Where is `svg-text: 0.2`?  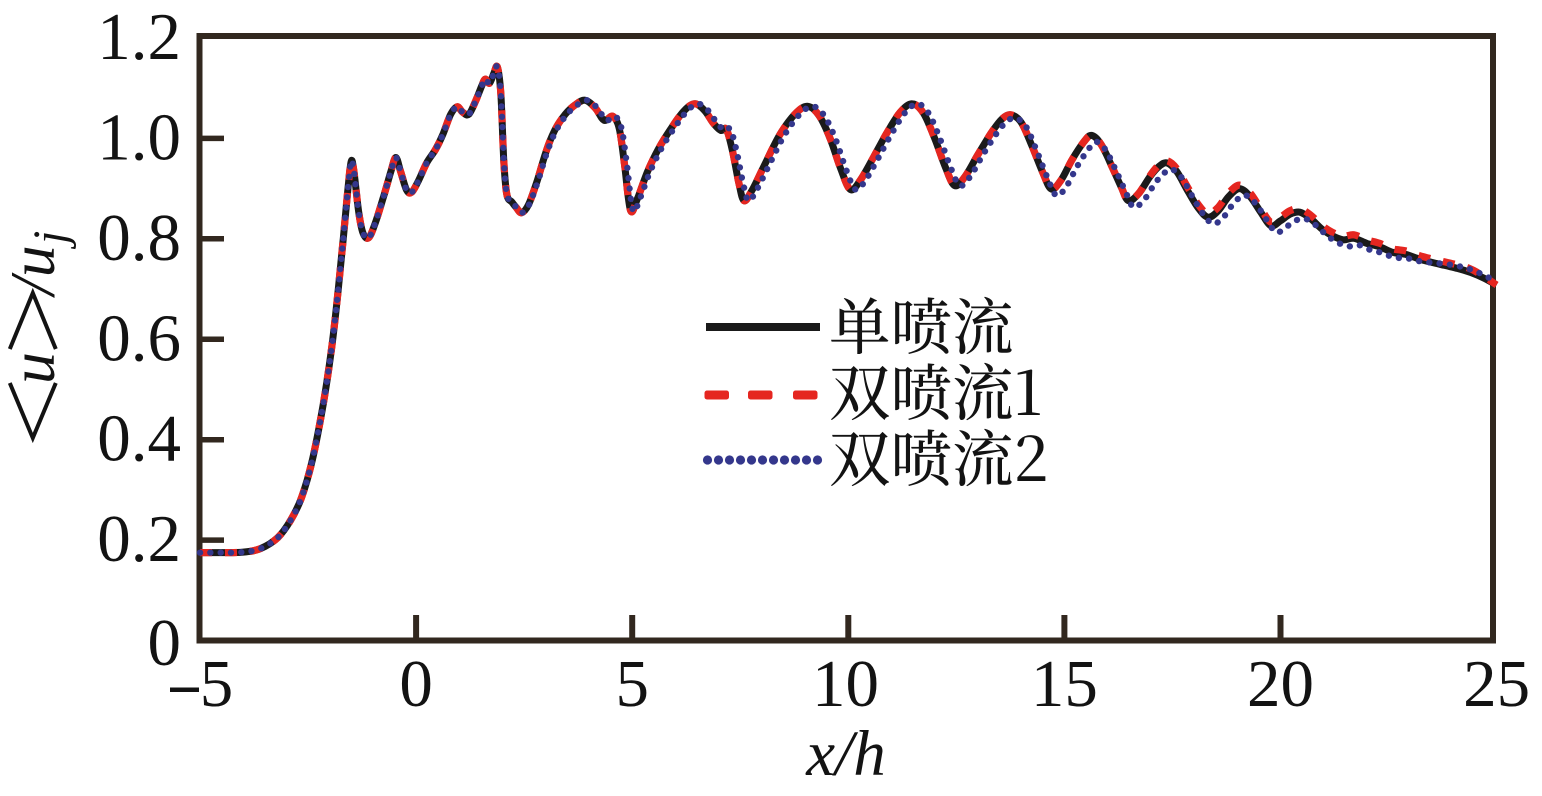 svg-text: 0.2 is located at coordinates (139, 539).